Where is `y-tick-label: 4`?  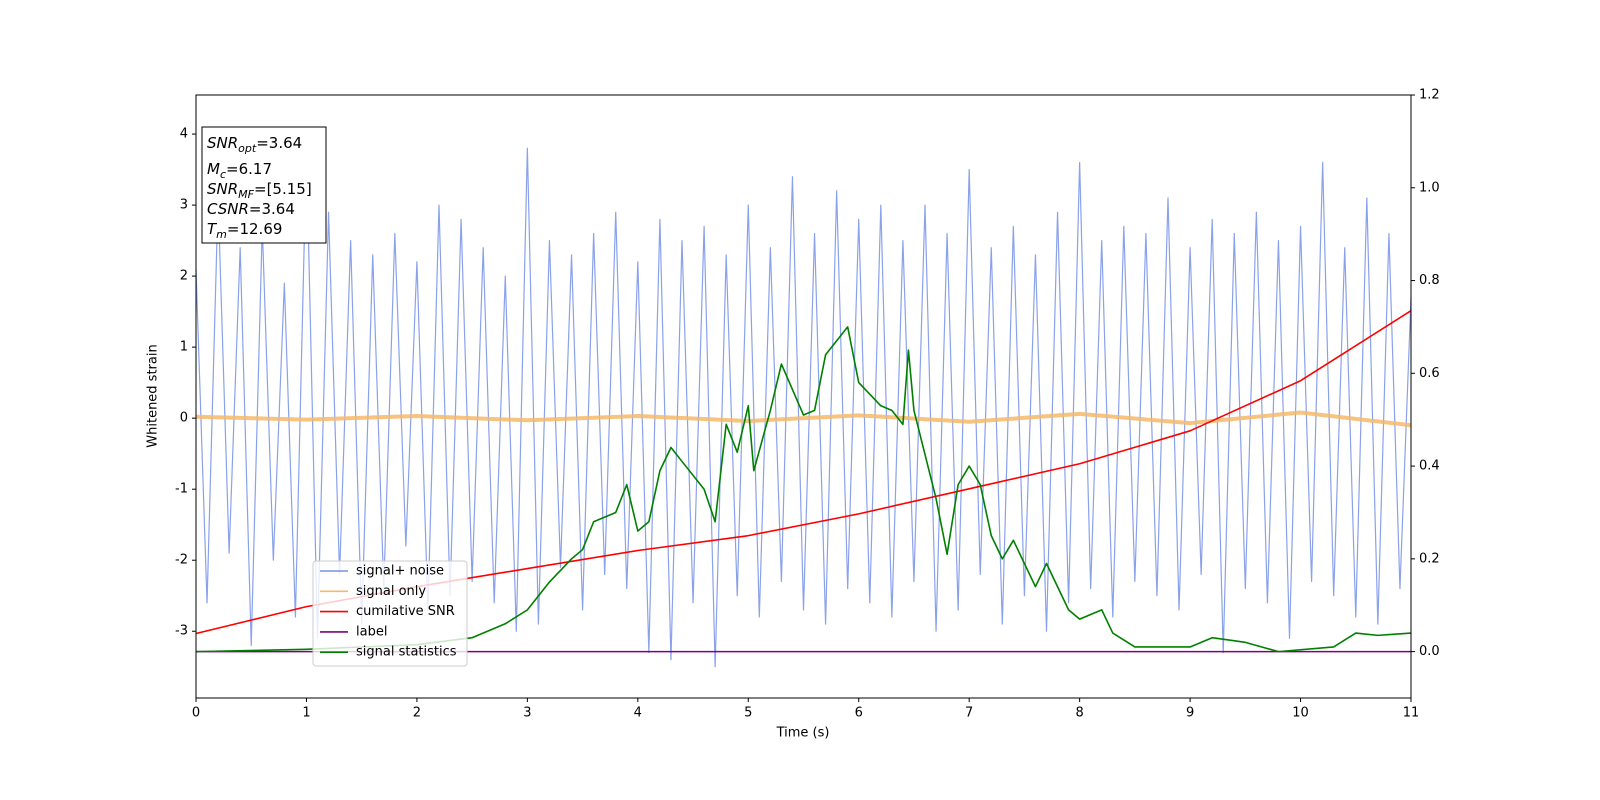 y-tick-label: 4 is located at coordinates (184, 134).